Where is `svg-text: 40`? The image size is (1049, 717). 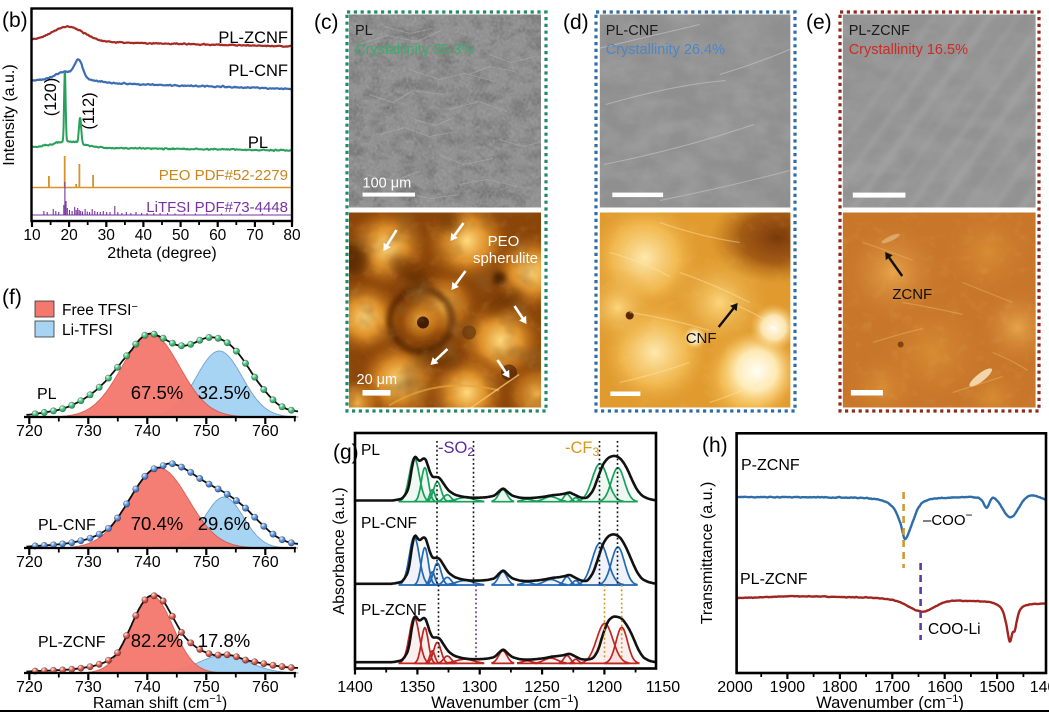 svg-text: 40 is located at coordinates (144, 235).